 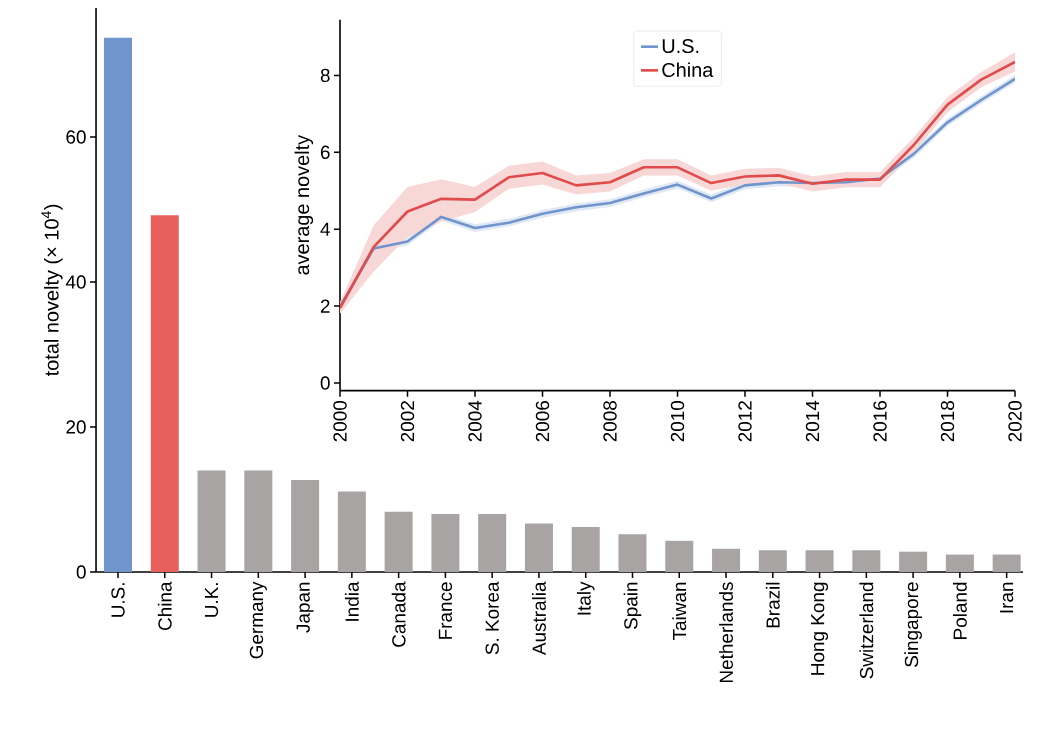 What do you see at coordinates (913, 624) in the screenshot?
I see `x-tick-label: Singapore` at bounding box center [913, 624].